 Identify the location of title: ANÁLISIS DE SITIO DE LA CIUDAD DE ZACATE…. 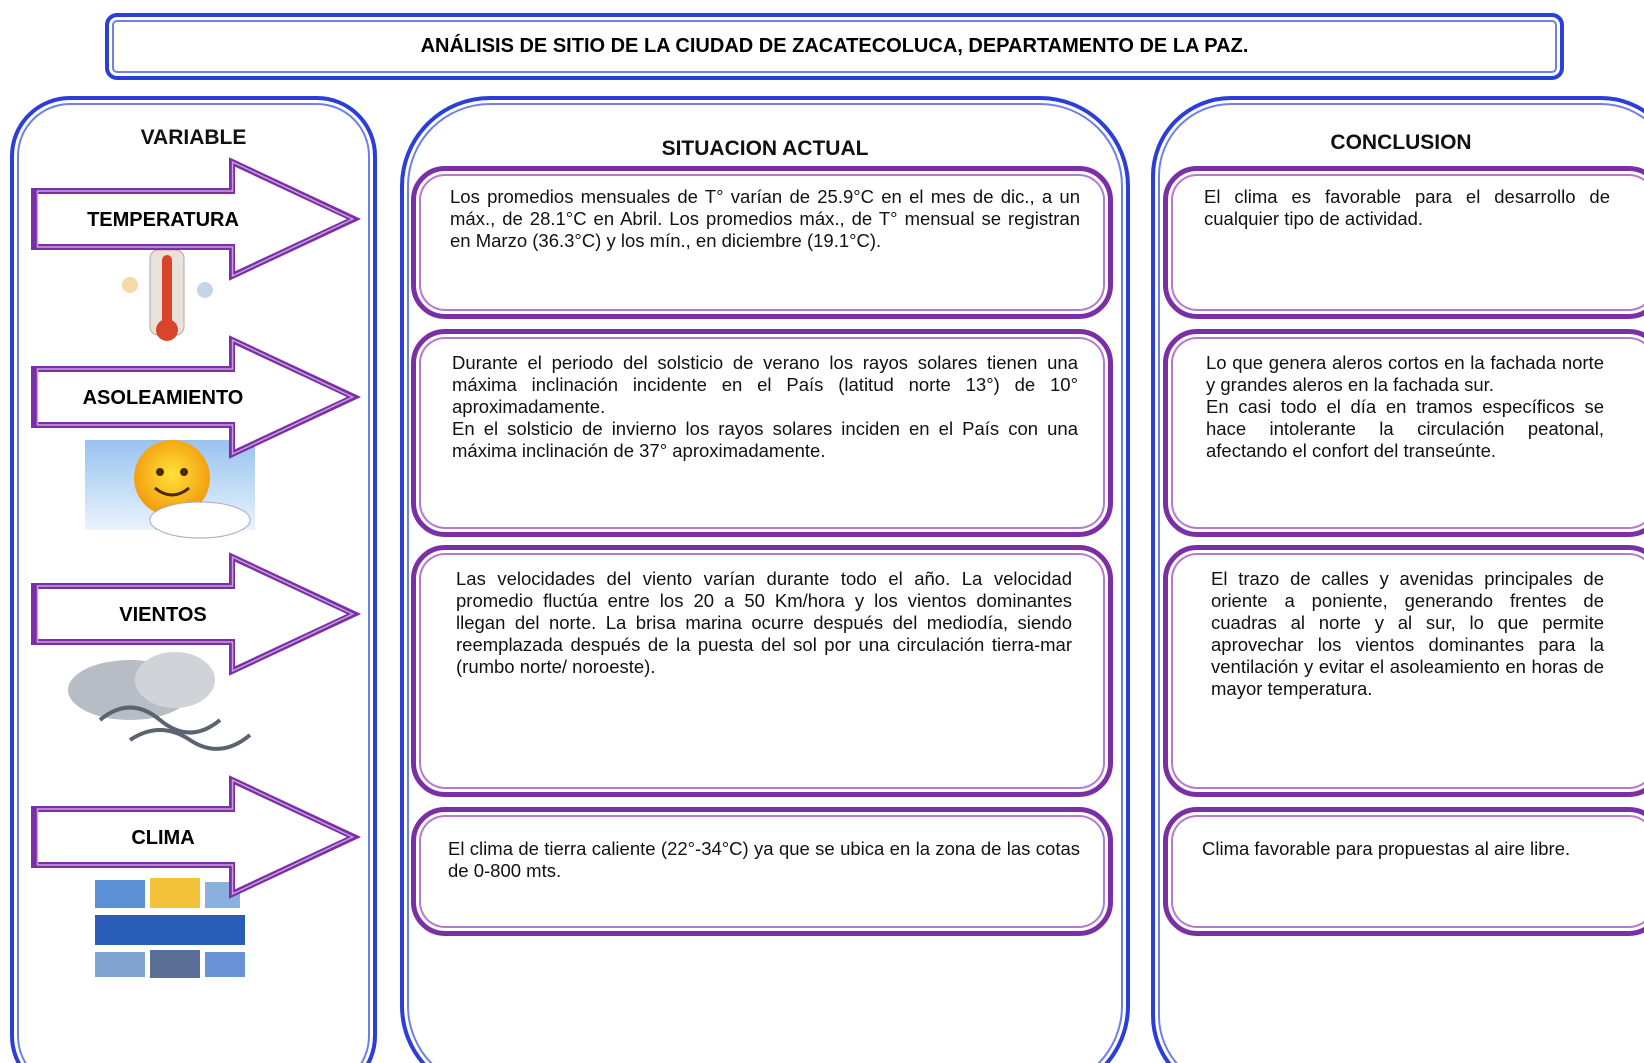
(834, 46).